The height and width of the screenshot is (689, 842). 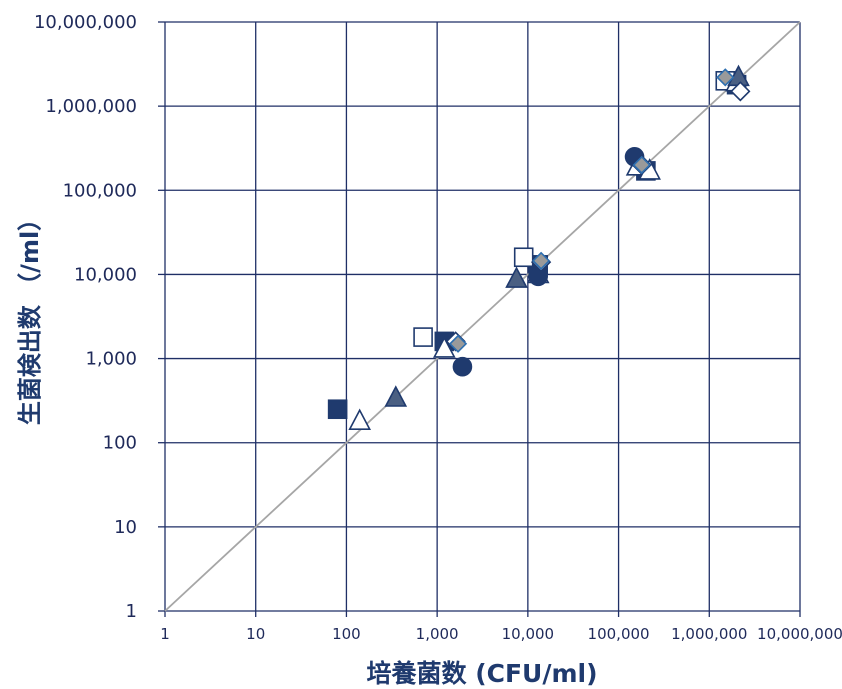 I want to click on y-tick-label: 100, so click(x=120, y=443).